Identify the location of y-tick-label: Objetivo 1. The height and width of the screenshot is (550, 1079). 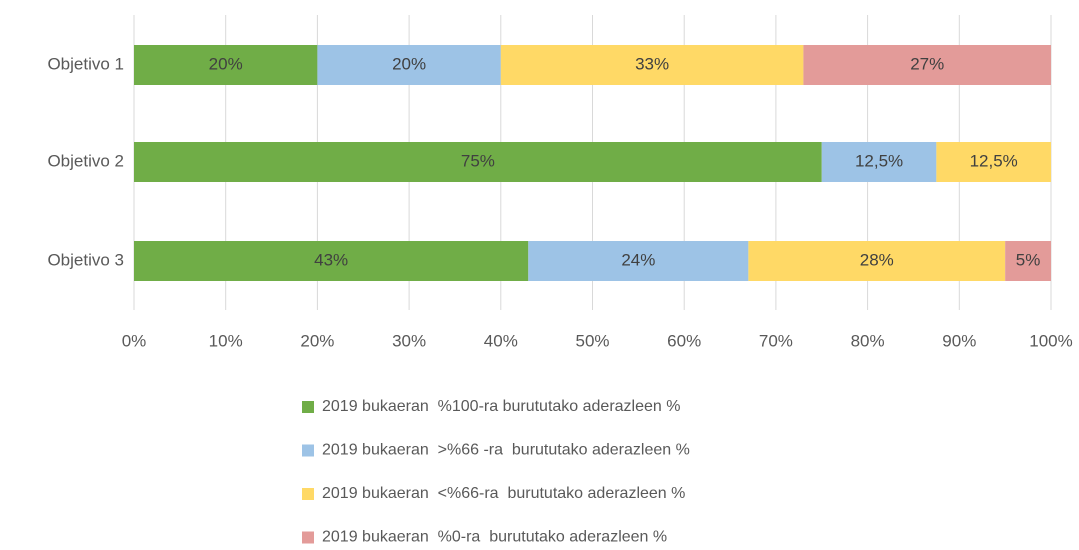
(85, 63).